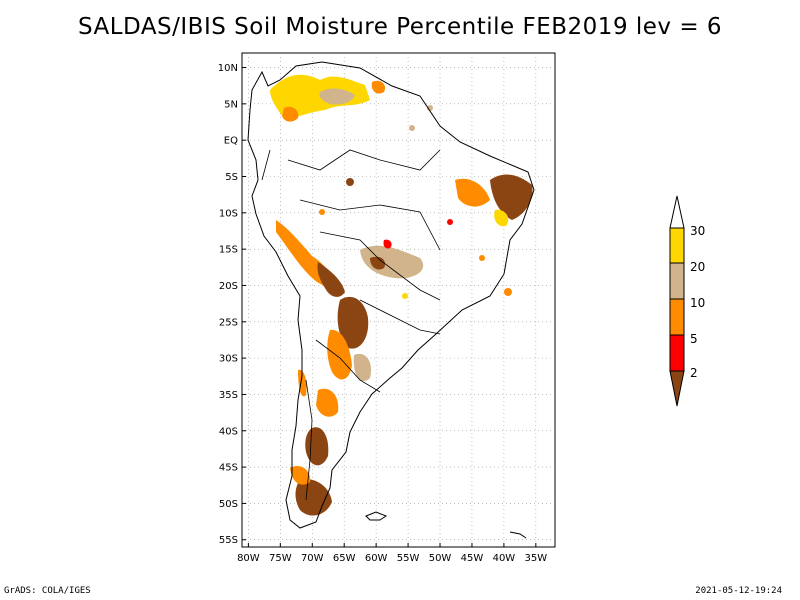 This screenshot has height=600, width=800. I want to click on falkland-islands, so click(376, 516).